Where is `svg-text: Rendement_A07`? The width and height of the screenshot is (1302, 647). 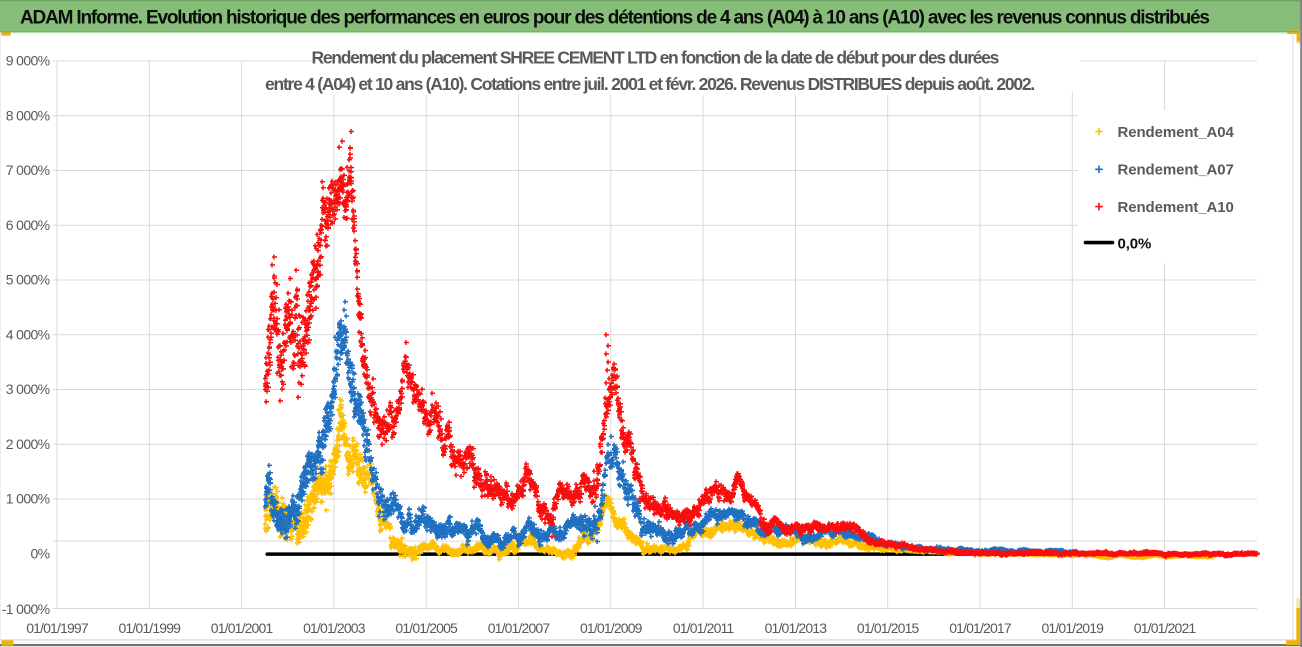
svg-text: Rendement_A07 is located at coordinates (1176, 170).